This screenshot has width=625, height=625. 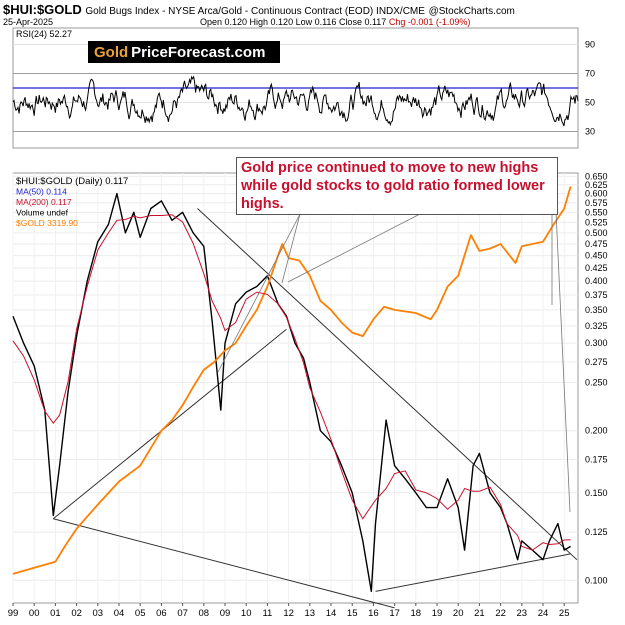 I want to click on legend-ratio: $HUI:$GOLD (Daily) 0.117, so click(x=72, y=181).